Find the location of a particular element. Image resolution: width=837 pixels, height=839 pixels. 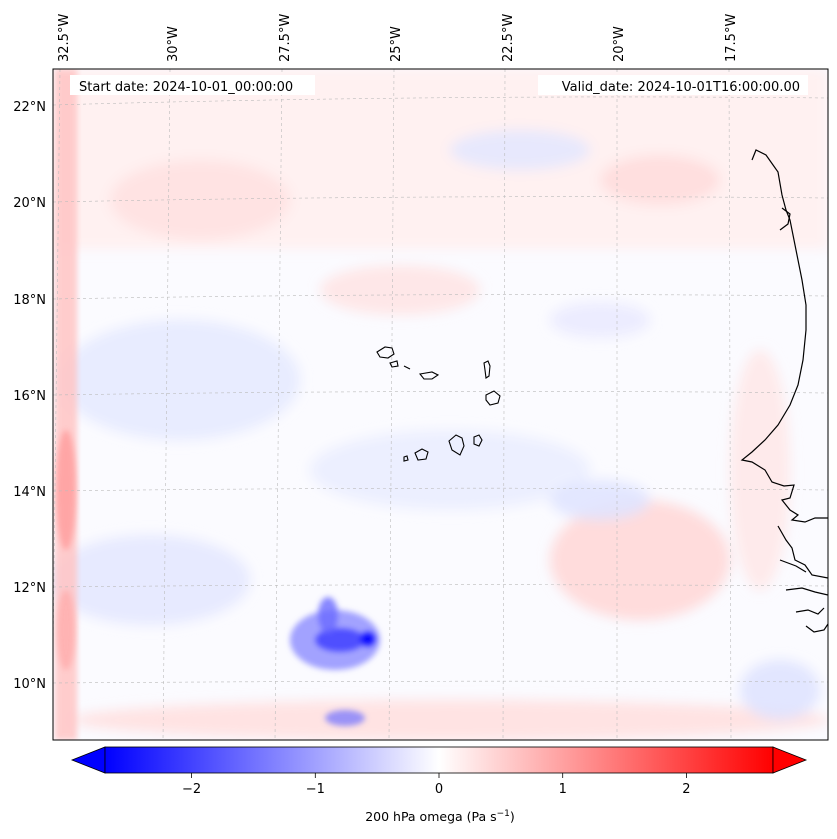

colorbar-tick-label: −2 is located at coordinates (191, 789).